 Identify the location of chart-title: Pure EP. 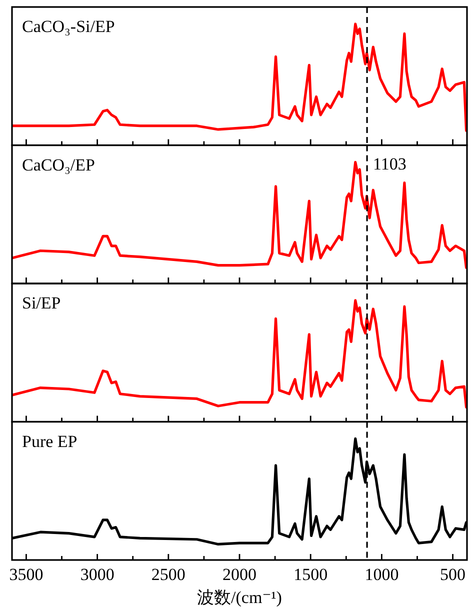
(50, 441).